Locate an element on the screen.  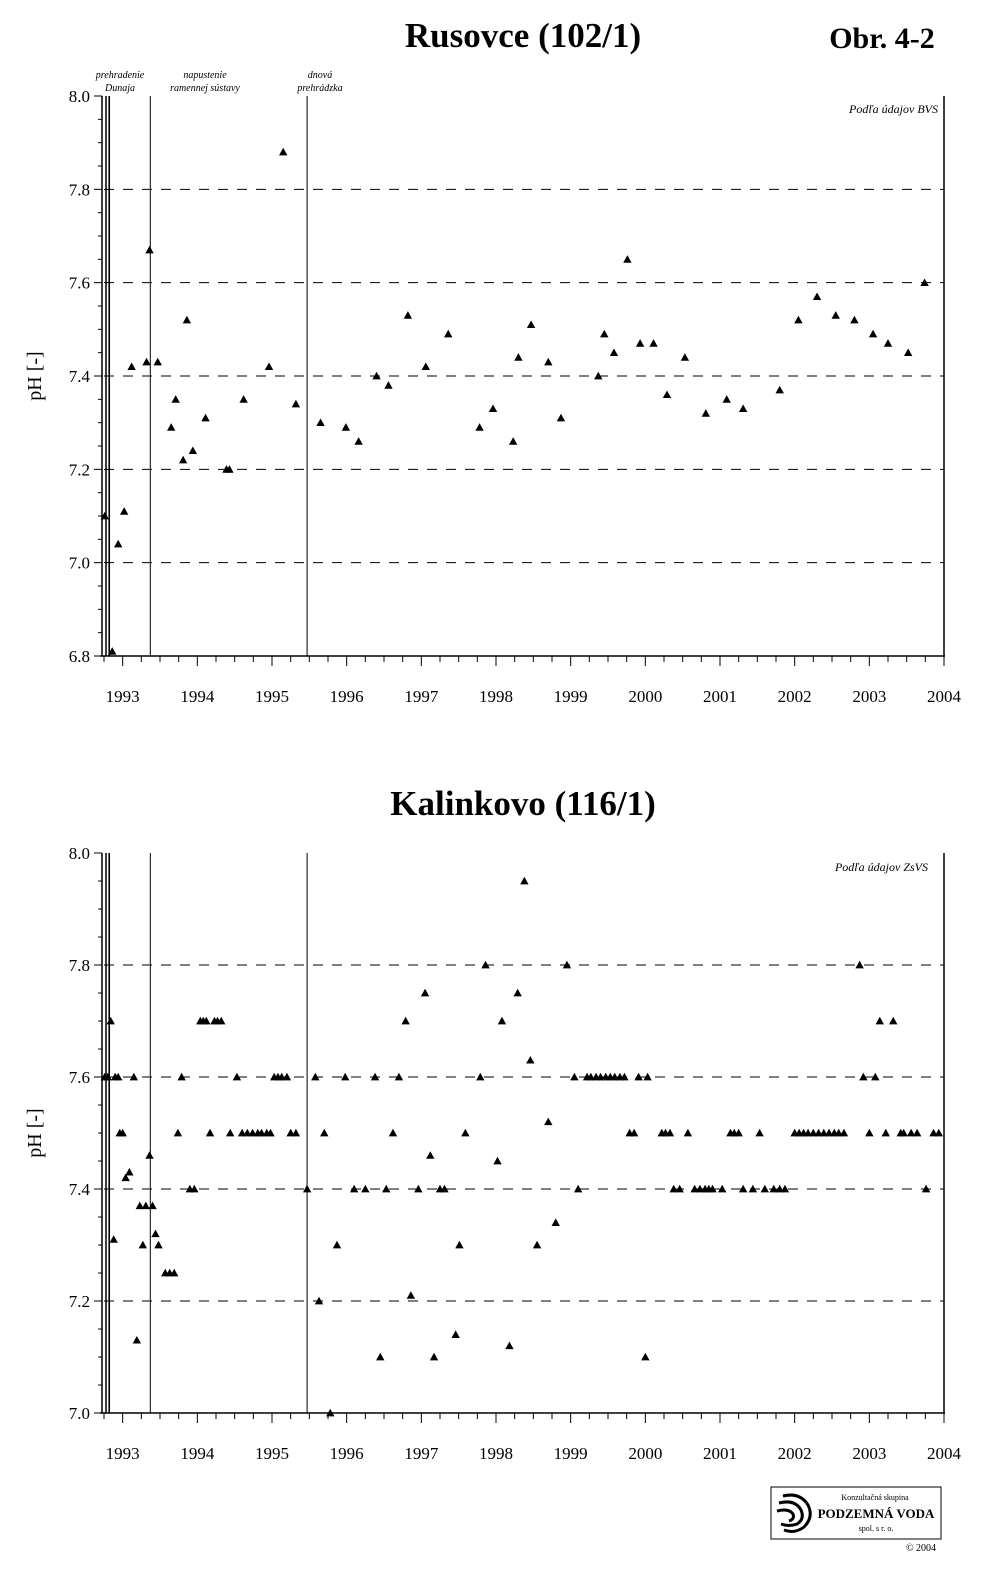
x-tick-label: 2002 is located at coordinates (795, 696).